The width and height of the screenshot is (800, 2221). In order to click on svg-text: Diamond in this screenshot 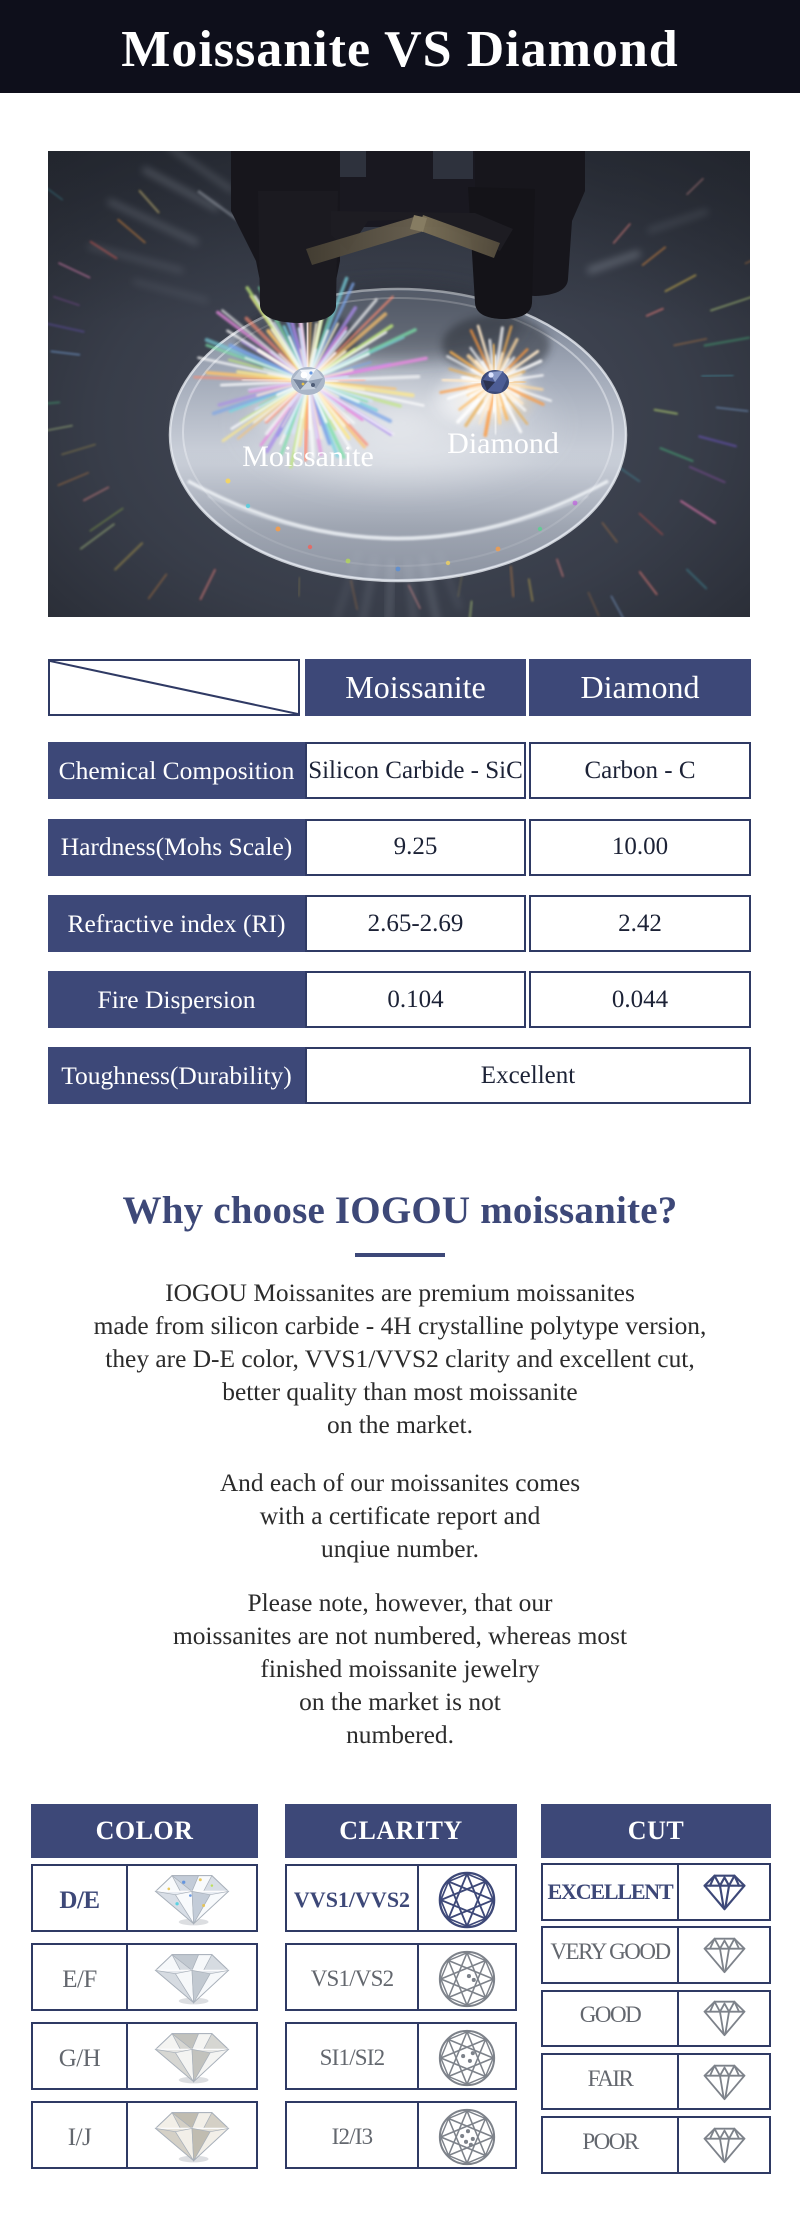, I will do `click(503, 443)`.